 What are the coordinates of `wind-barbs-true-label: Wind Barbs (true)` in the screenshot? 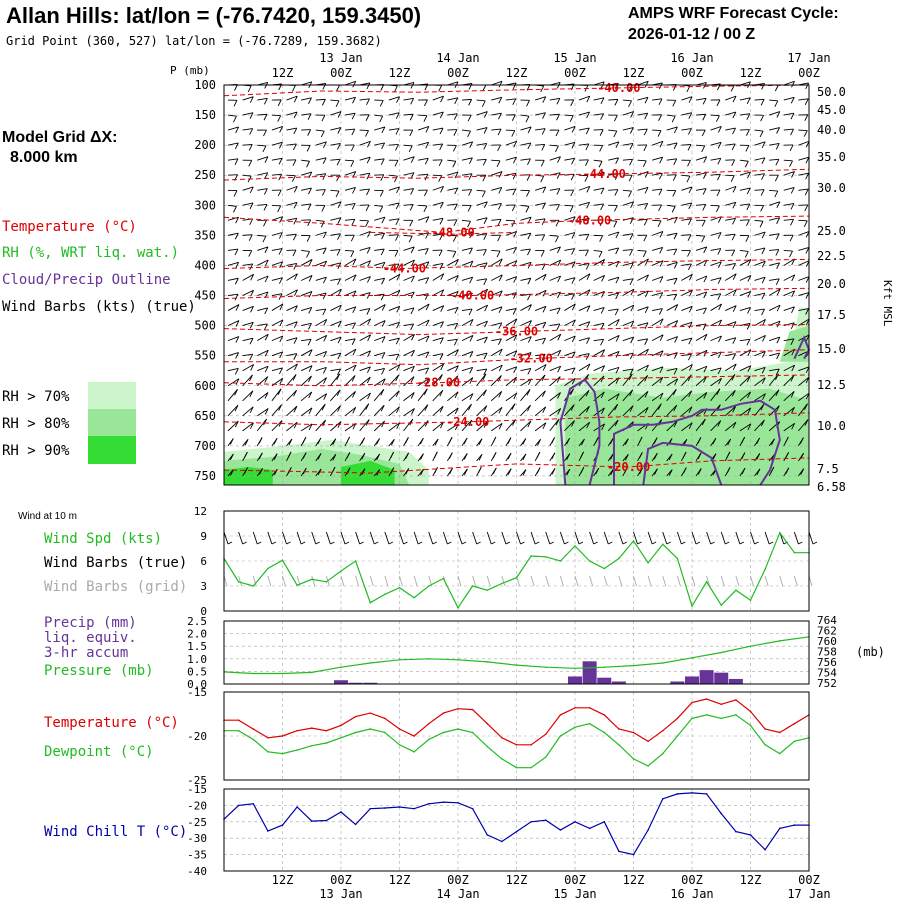 It's located at (115, 563).